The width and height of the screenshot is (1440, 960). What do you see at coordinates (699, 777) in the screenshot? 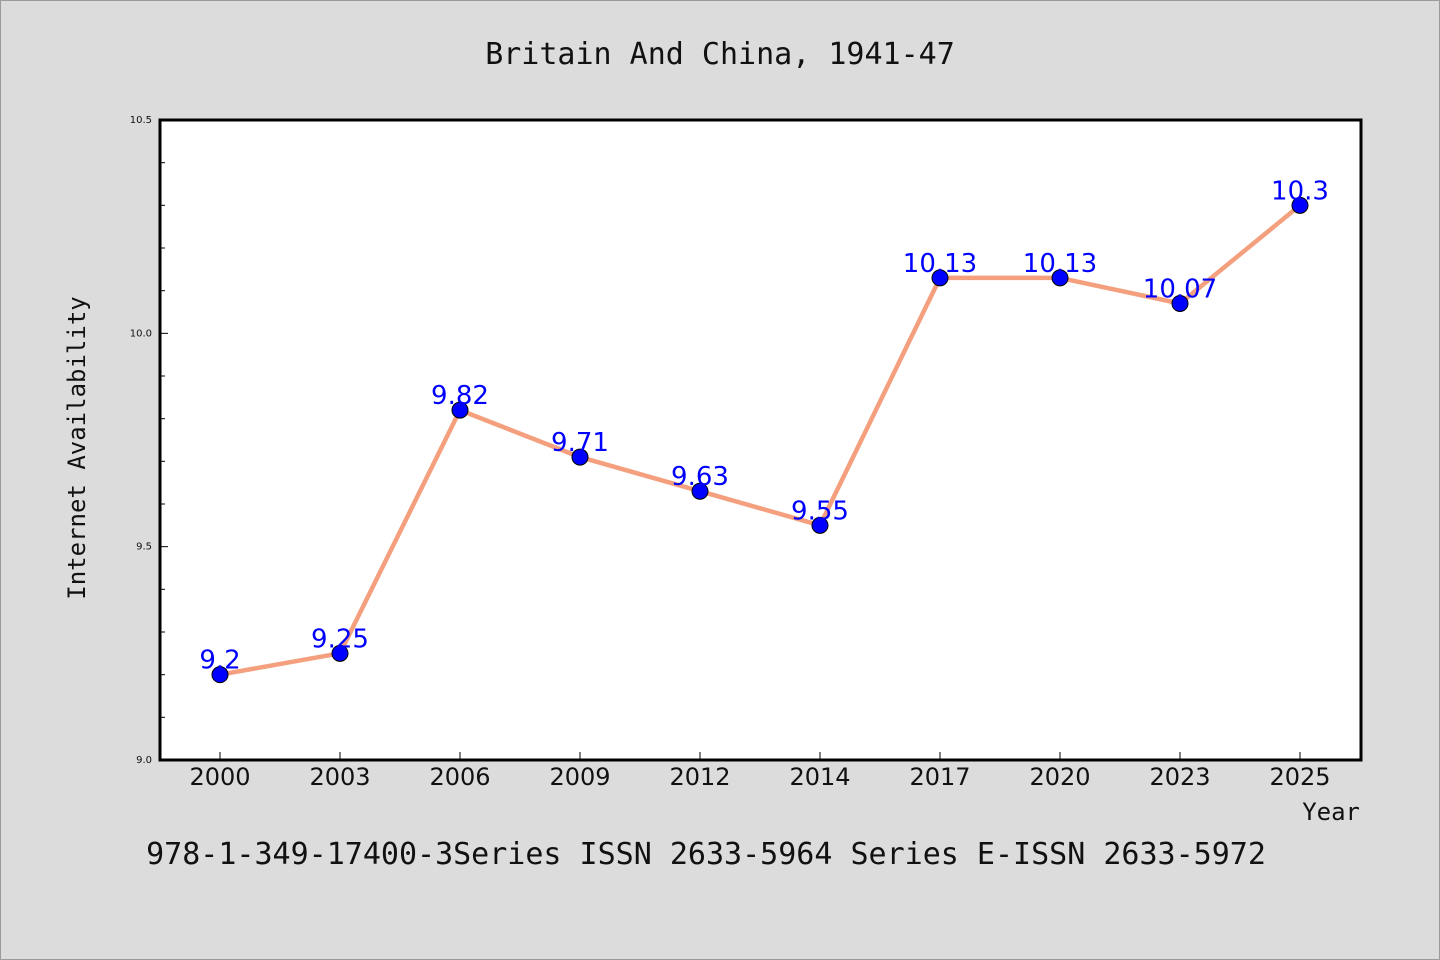
I see `x-tick-label: 2012` at bounding box center [699, 777].